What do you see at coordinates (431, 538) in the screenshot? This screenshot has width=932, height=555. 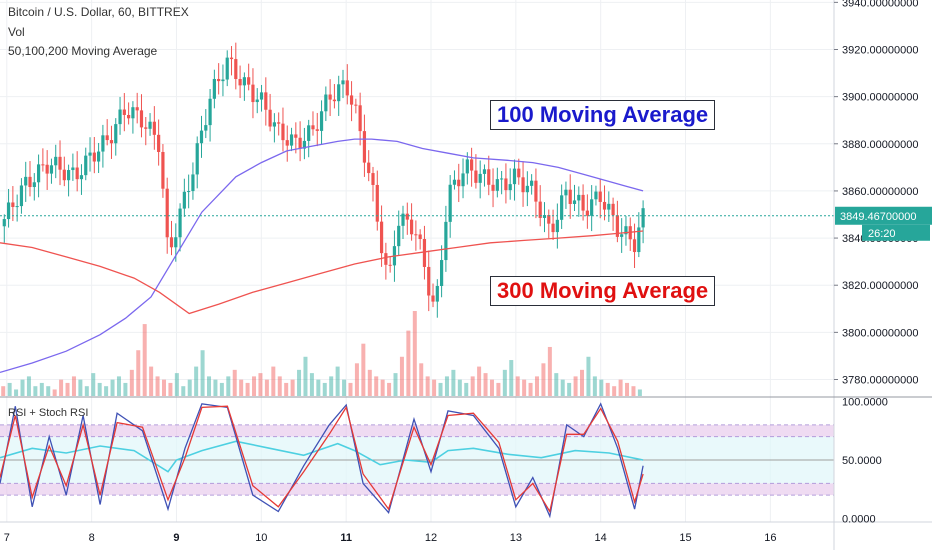 I see `time-tick-label: 12` at bounding box center [431, 538].